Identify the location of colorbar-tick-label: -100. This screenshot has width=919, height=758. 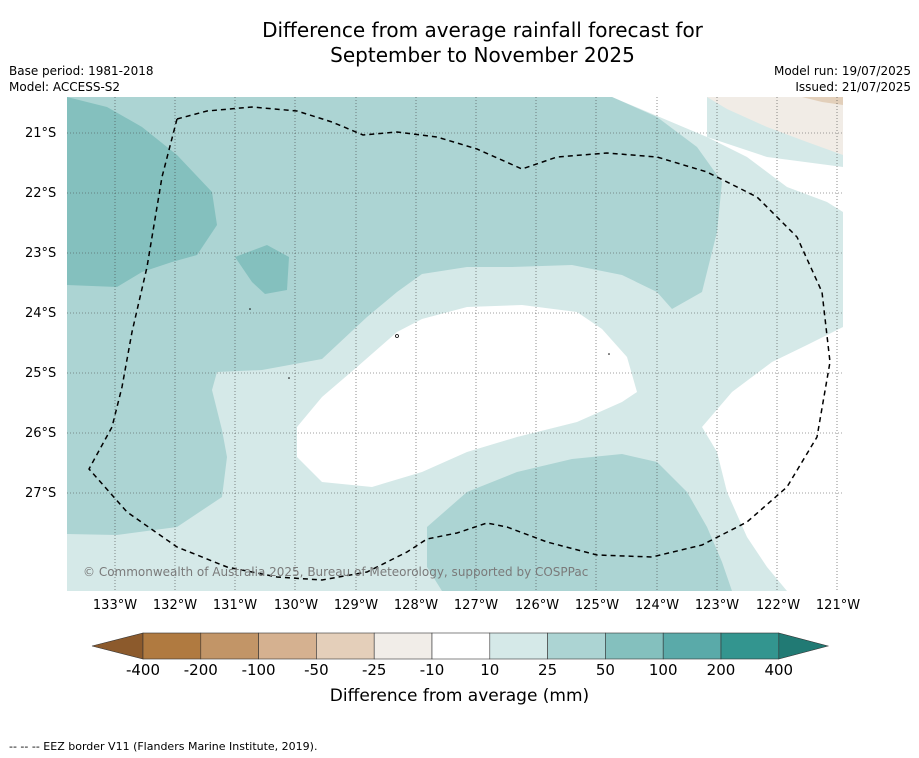
(258, 670).